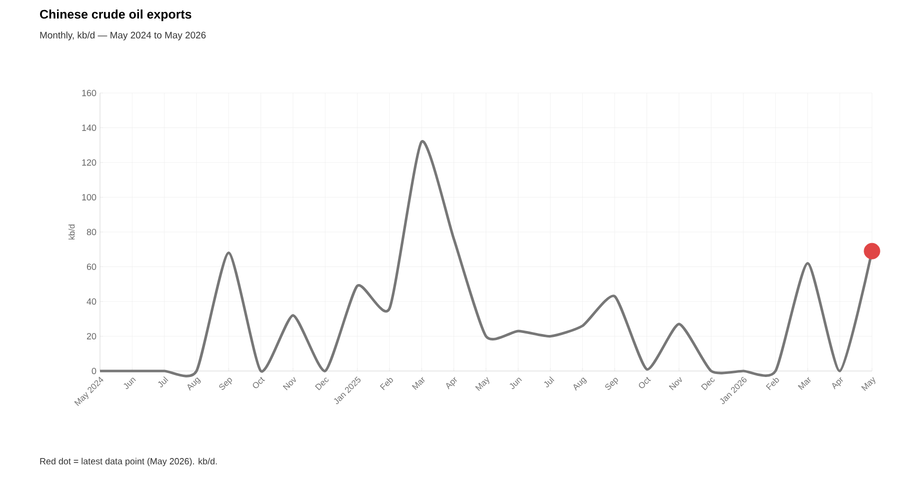 This screenshot has height=478, width=902. What do you see at coordinates (91, 267) in the screenshot?
I see `y-tick-label: 60` at bounding box center [91, 267].